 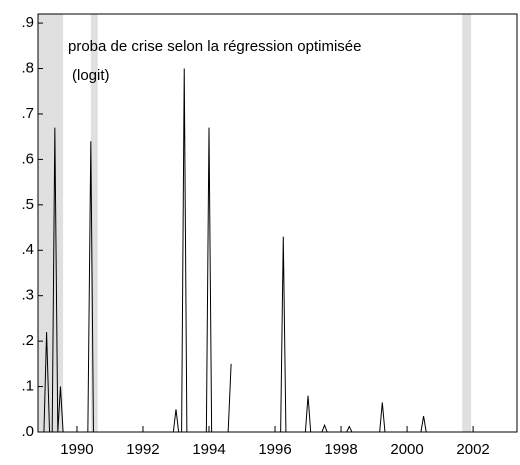 I want to click on x-tick-label: 1992, so click(x=142, y=449).